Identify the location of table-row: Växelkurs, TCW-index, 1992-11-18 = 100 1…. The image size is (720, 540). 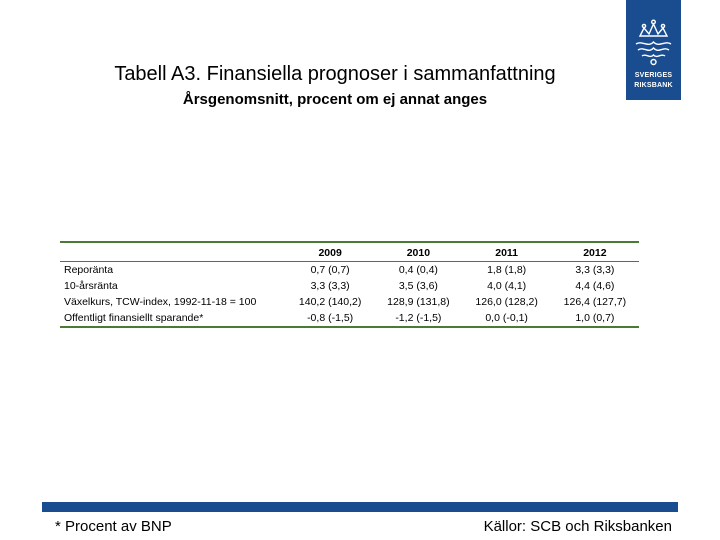
(349, 302).